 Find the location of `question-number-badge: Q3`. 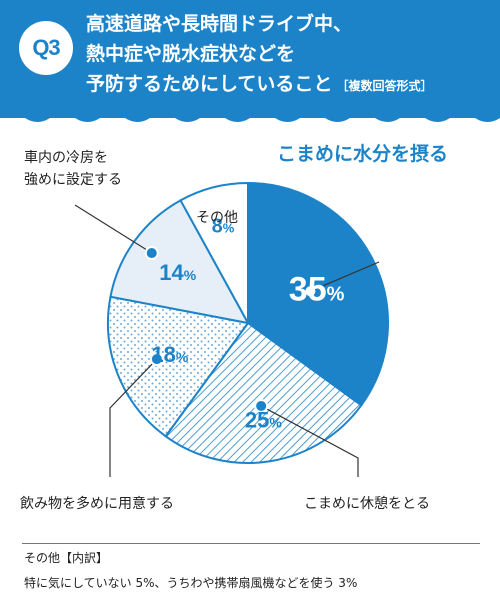

question-number-badge: Q3 is located at coordinates (46, 48).